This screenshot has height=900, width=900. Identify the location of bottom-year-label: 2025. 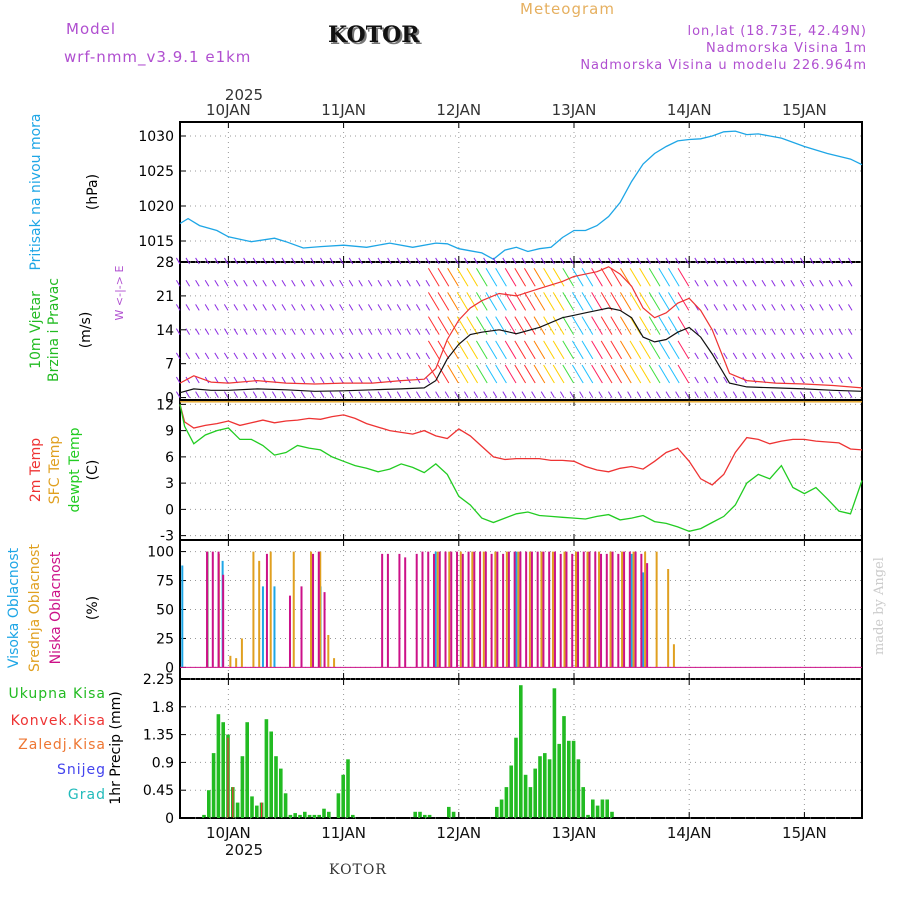
(244, 850).